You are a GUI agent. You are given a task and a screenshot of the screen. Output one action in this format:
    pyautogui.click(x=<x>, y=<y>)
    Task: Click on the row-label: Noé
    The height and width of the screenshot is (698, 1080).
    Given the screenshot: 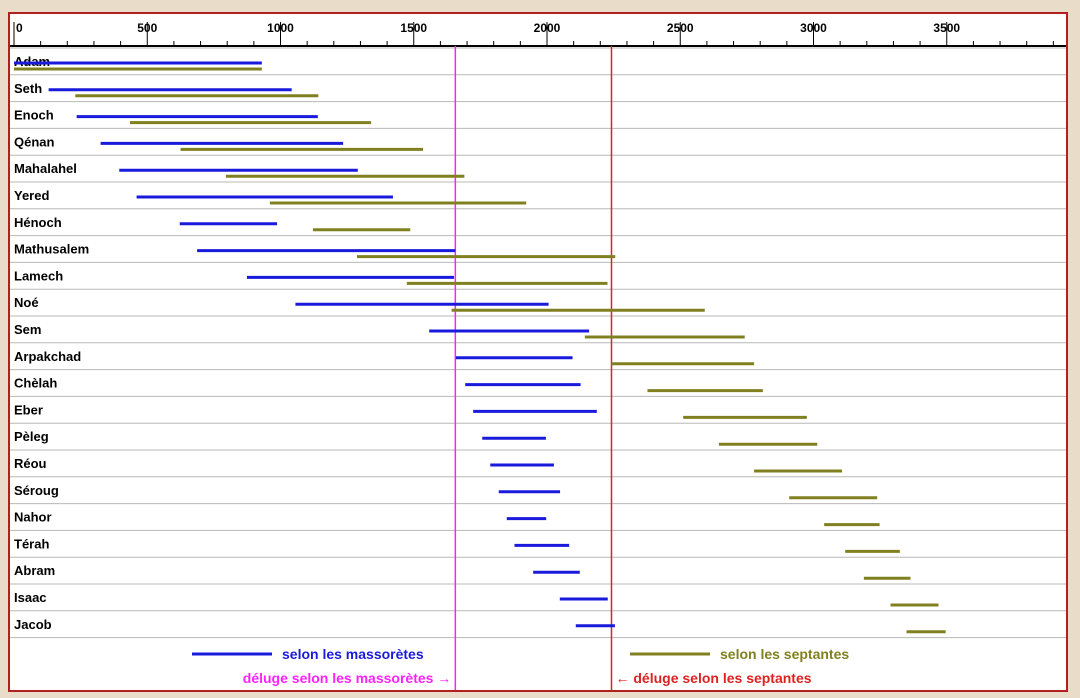 What is the action you would take?
    pyautogui.click(x=26, y=302)
    